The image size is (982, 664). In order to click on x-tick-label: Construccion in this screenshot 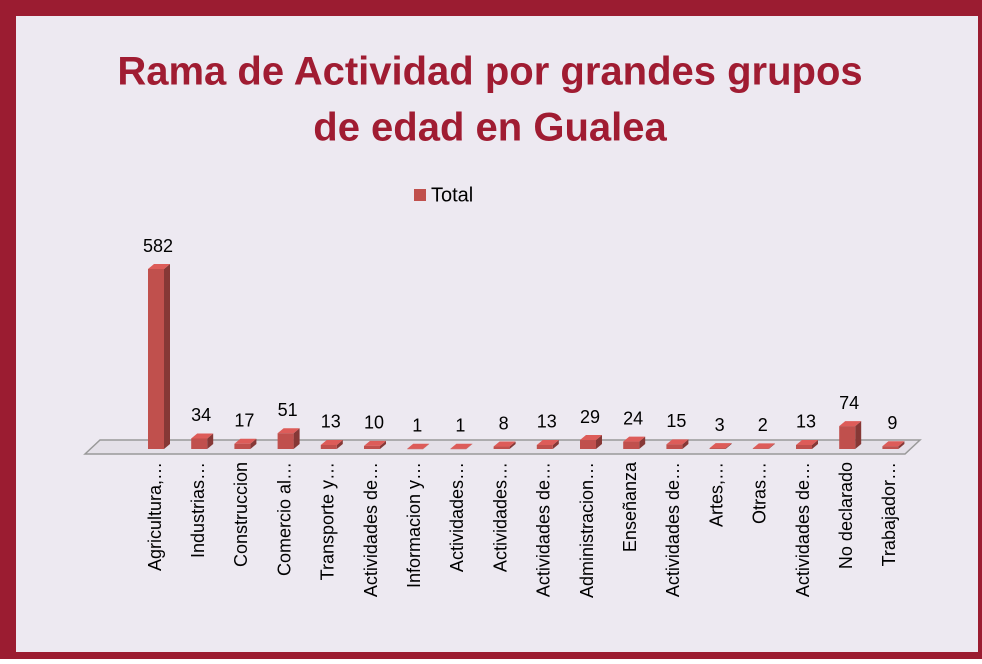, I will do `click(241, 514)`.